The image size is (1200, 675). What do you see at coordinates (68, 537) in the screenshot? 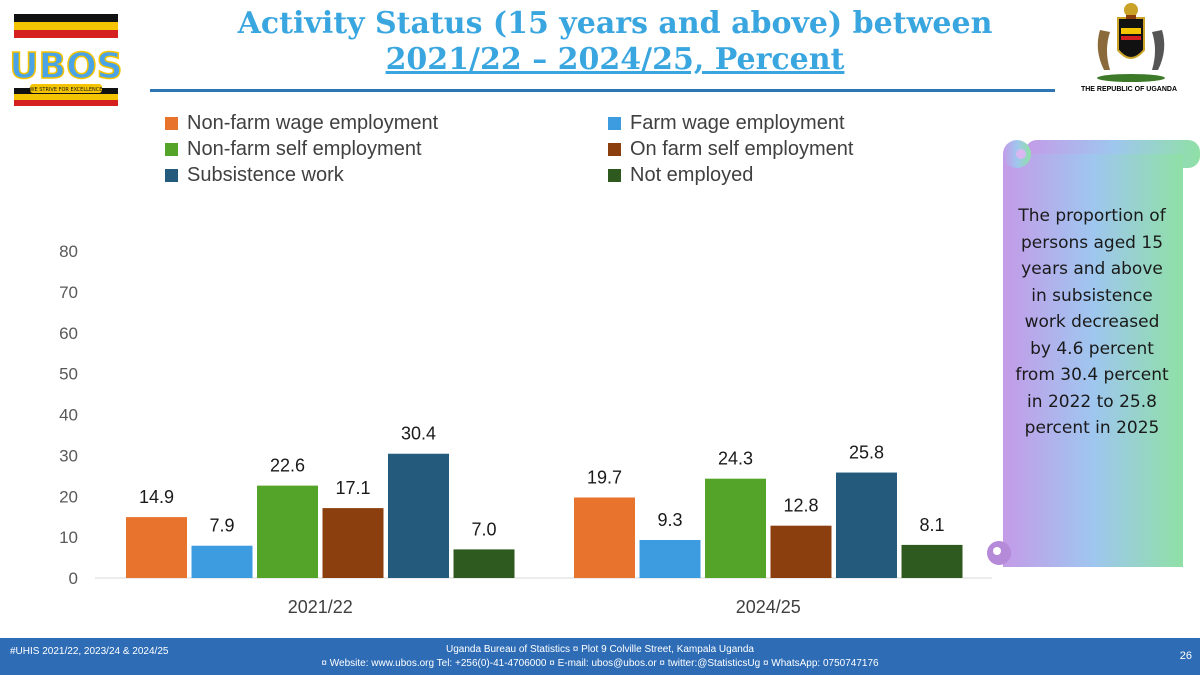
I see `y-tick-label: 10` at bounding box center [68, 537].